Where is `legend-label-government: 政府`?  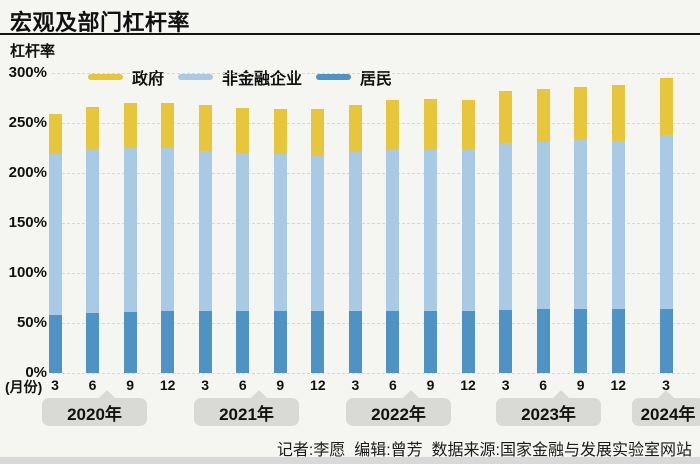 legend-label-government: 政府 is located at coordinates (148, 79).